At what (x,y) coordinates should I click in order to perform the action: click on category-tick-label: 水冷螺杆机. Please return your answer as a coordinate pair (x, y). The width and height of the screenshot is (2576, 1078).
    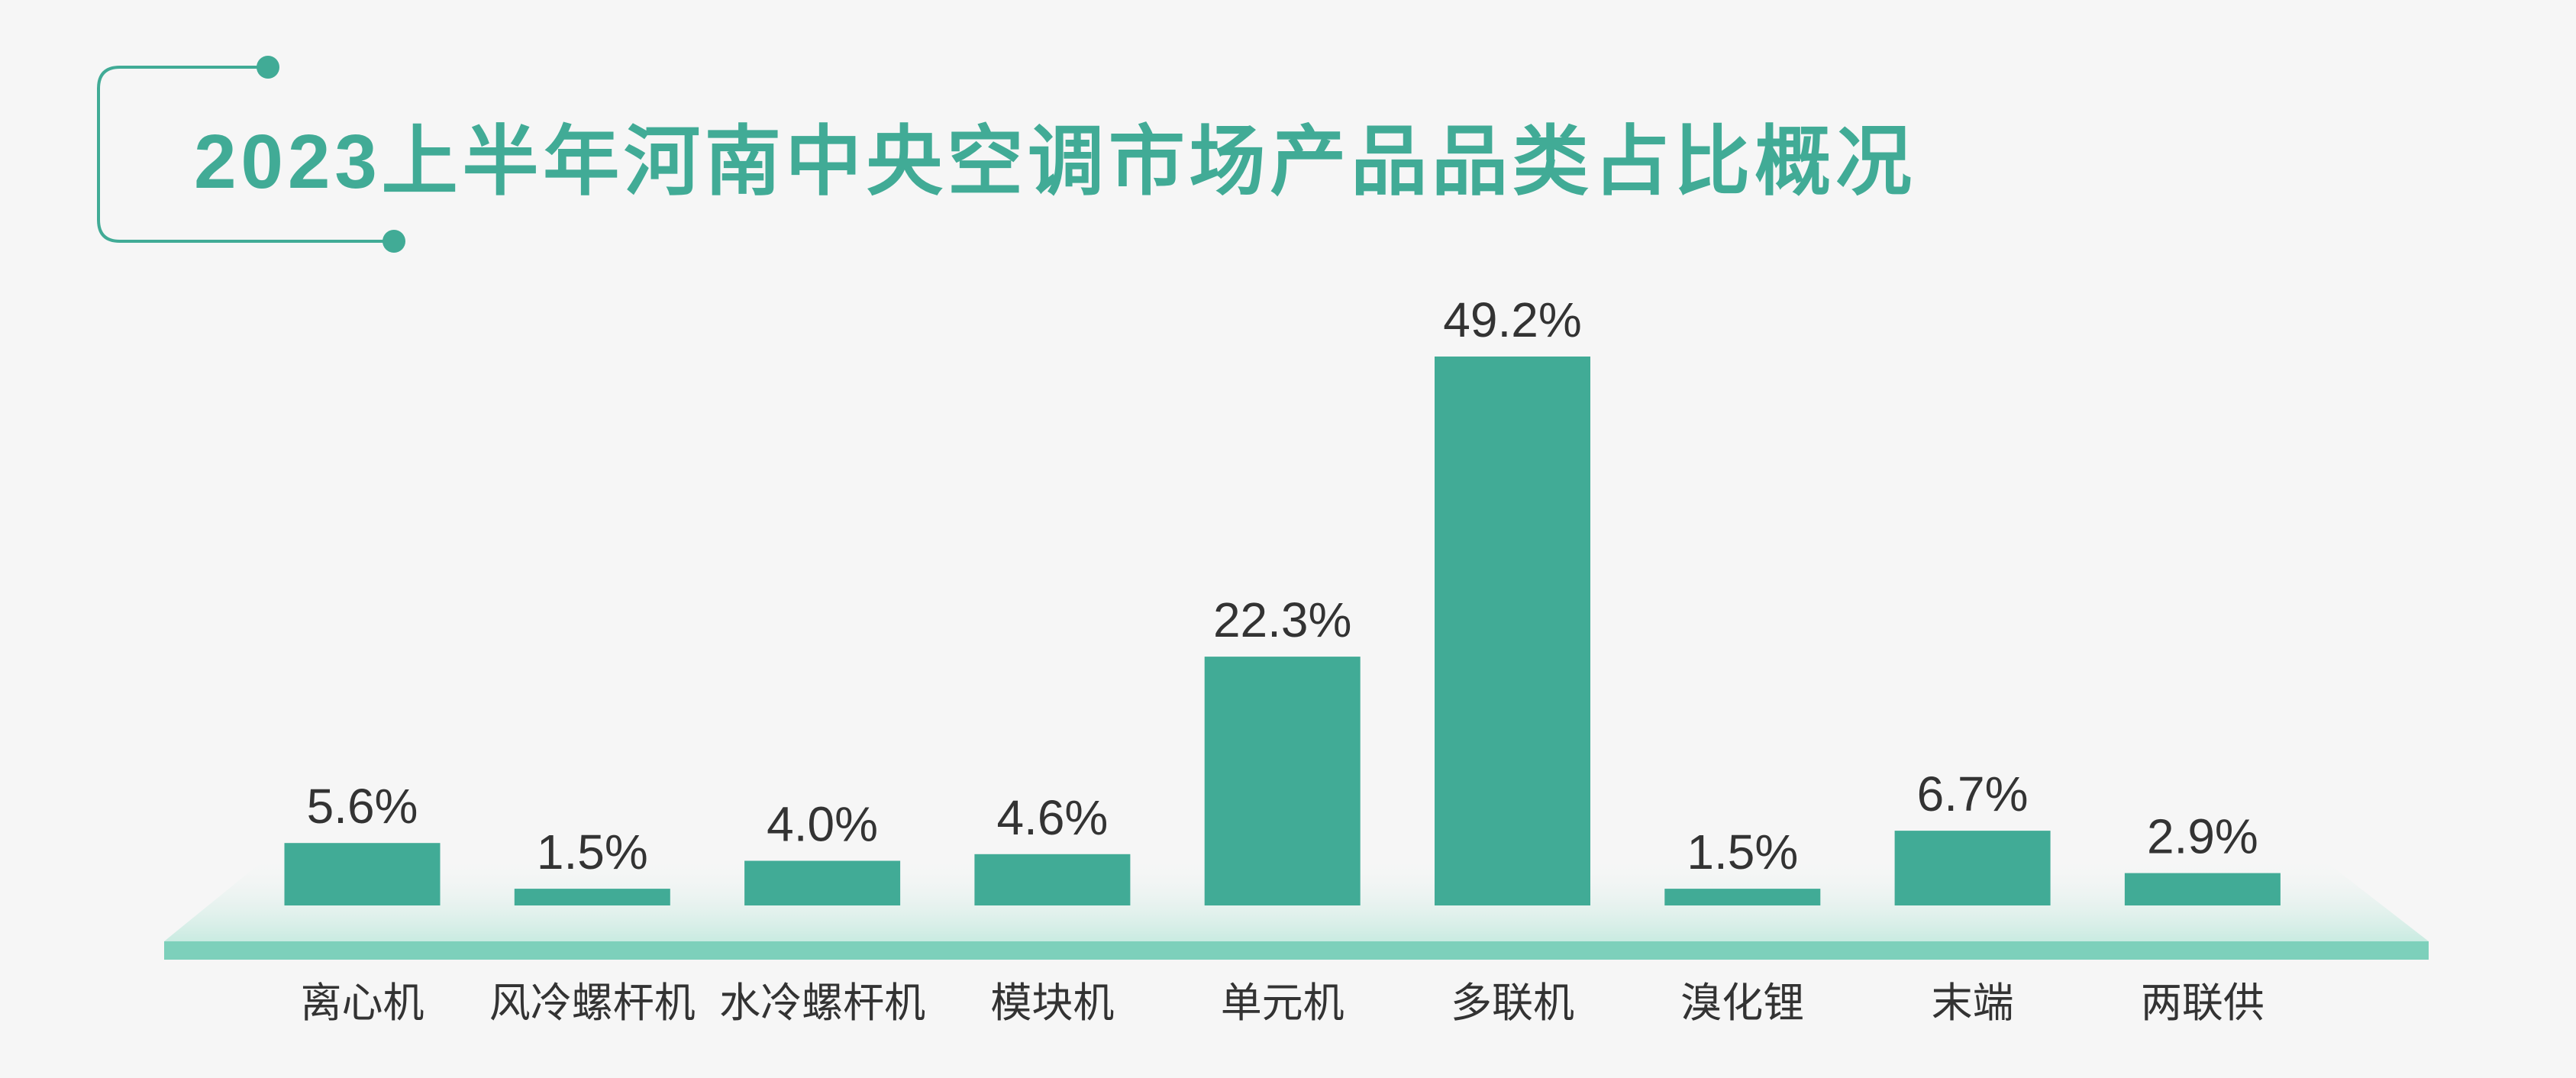
    Looking at the image, I should click on (822, 1003).